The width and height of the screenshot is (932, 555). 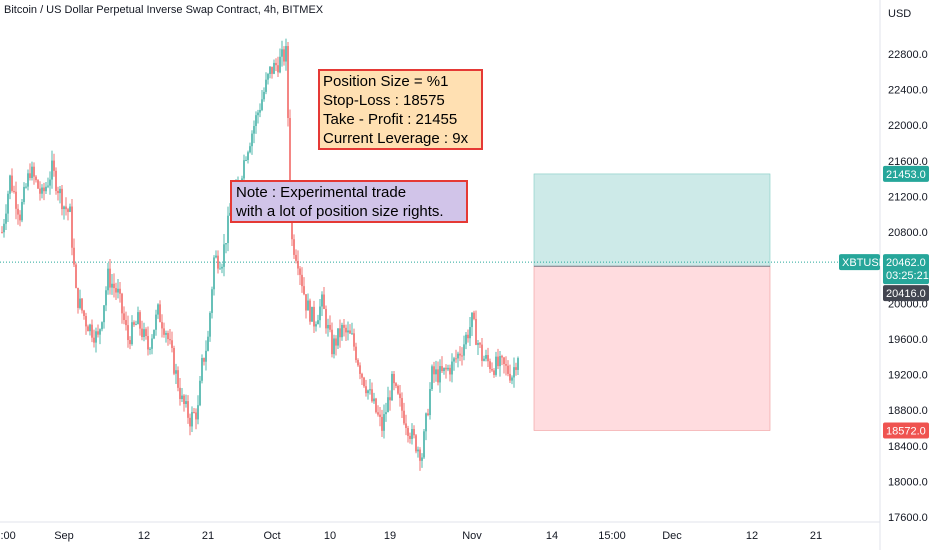 I want to click on last-price-badge: 20462.0 03:25:21, so click(x=906, y=269).